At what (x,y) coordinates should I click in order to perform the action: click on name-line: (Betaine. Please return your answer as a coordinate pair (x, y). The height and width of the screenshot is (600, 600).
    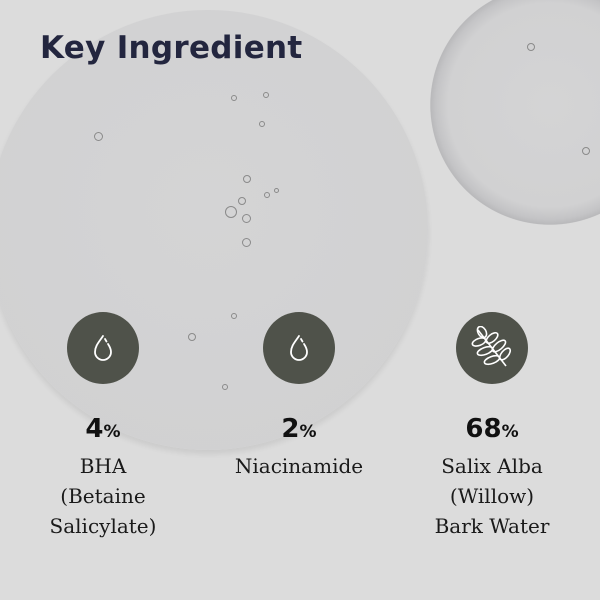
    Looking at the image, I should click on (103, 496).